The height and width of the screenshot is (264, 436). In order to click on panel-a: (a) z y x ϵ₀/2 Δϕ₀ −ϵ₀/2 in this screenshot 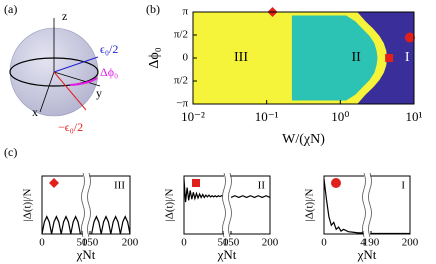, I will do `click(61, 68)`.